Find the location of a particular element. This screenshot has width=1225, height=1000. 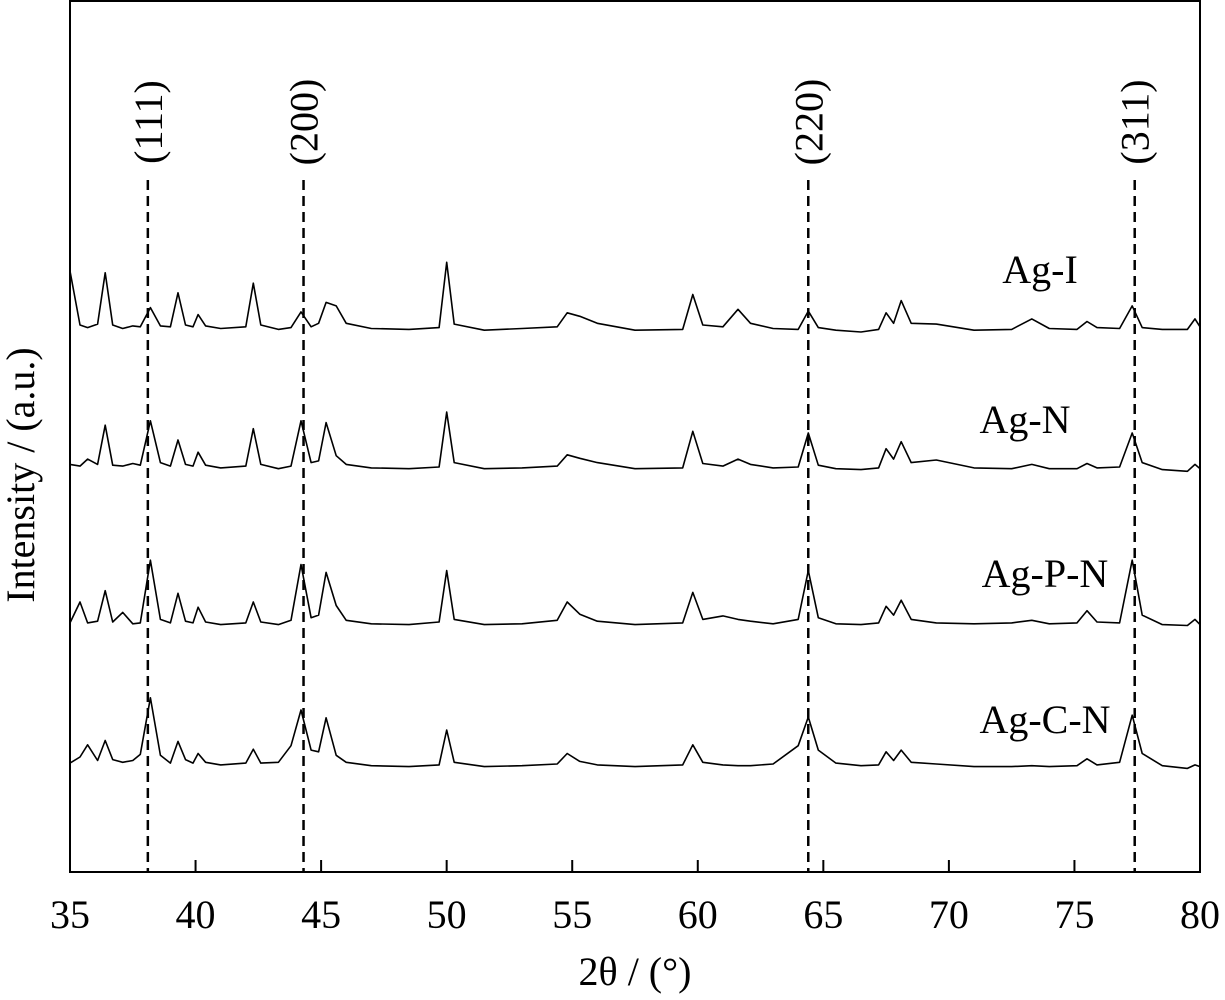

reference-label: (311) is located at coordinates (1135, 121).